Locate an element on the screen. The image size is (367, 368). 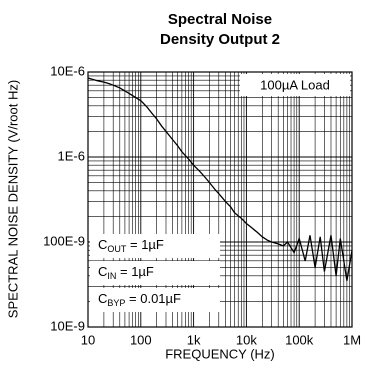
annotation-part: = 0.01µF is located at coordinates (153, 298).